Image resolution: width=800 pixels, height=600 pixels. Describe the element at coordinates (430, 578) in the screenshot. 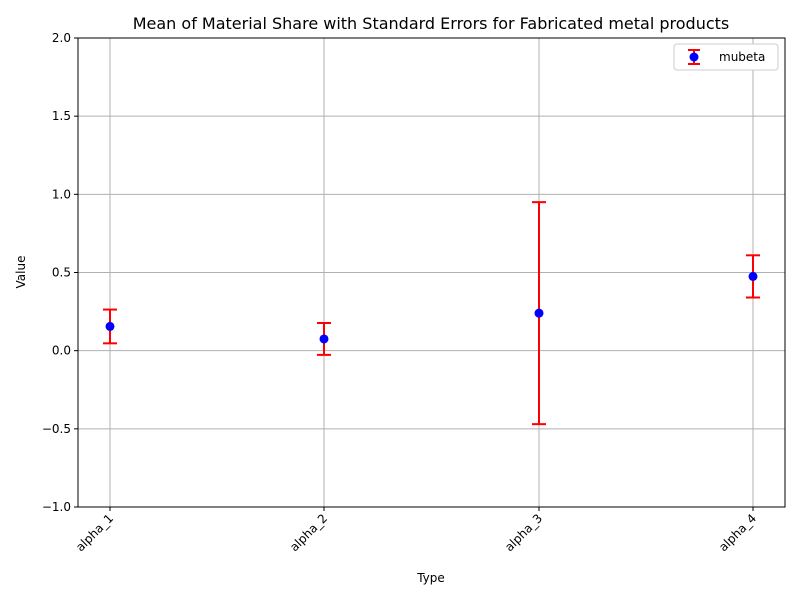

I see `x-axis-label: Type` at that location.